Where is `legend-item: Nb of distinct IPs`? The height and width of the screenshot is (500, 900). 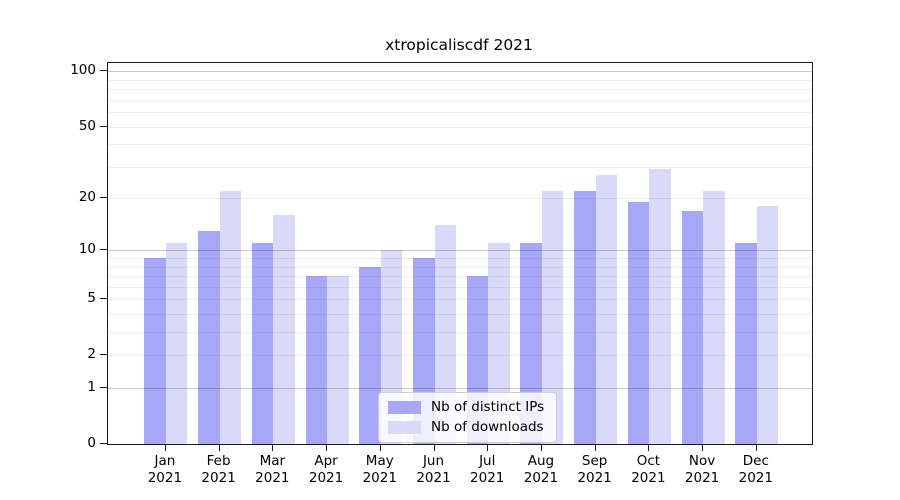
legend-item: Nb of distinct IPs is located at coordinates (466, 407).